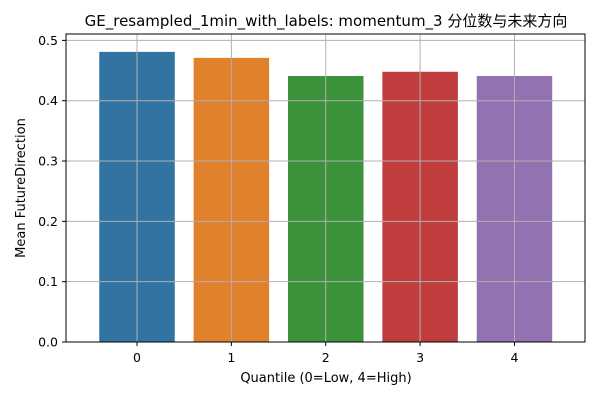  Describe the element at coordinates (325, 378) in the screenshot. I see `x-axis-label: Quantile (0=Low, 4=High)` at that location.